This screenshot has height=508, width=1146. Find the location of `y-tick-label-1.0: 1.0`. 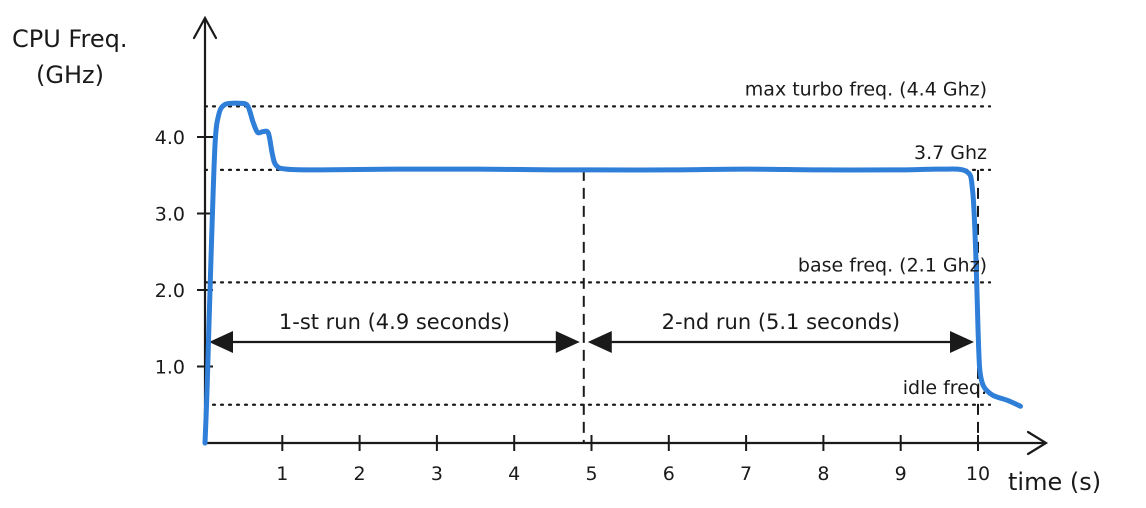

y-tick-label-1.0: 1.0 is located at coordinates (170, 368).